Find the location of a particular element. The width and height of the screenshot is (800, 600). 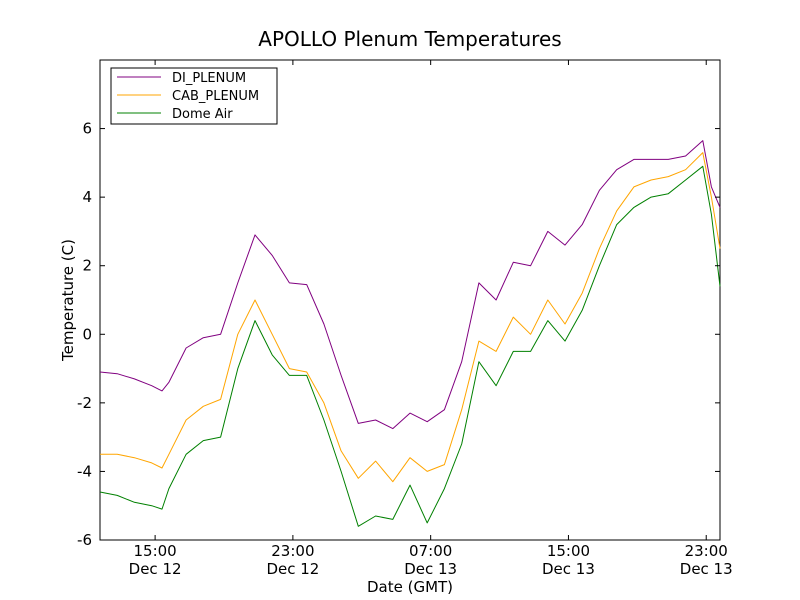

y-tick-label: 2 is located at coordinates (87, 266).